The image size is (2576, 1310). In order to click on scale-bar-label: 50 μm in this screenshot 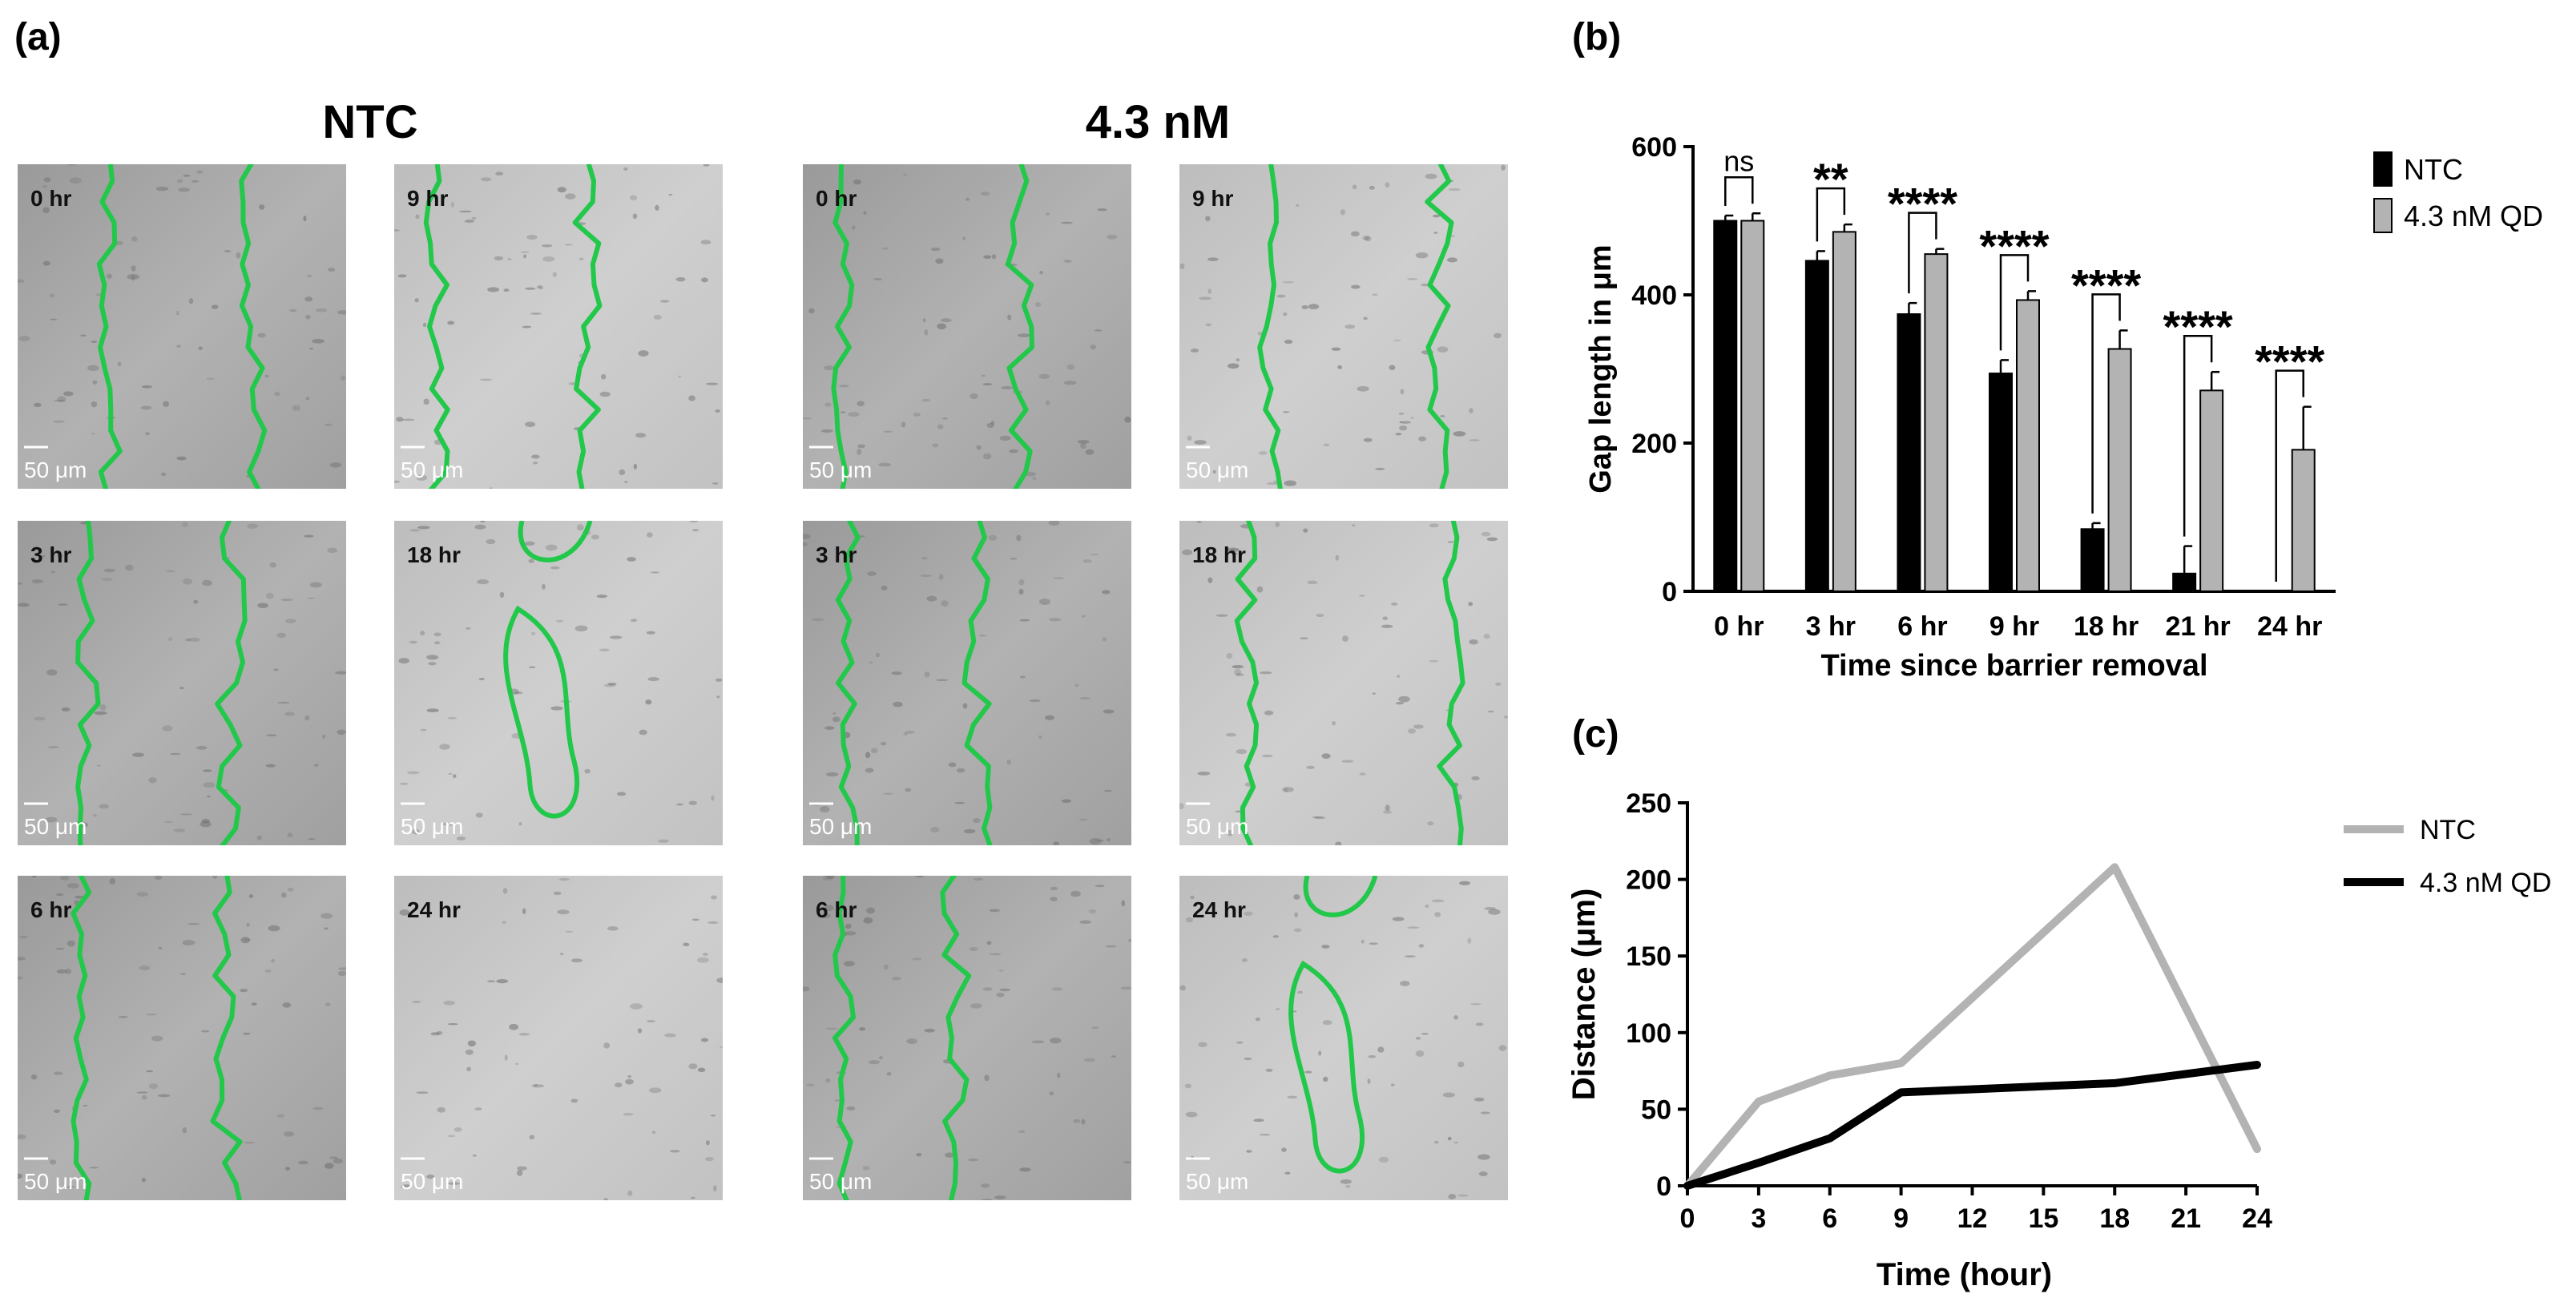, I will do `click(840, 826)`.